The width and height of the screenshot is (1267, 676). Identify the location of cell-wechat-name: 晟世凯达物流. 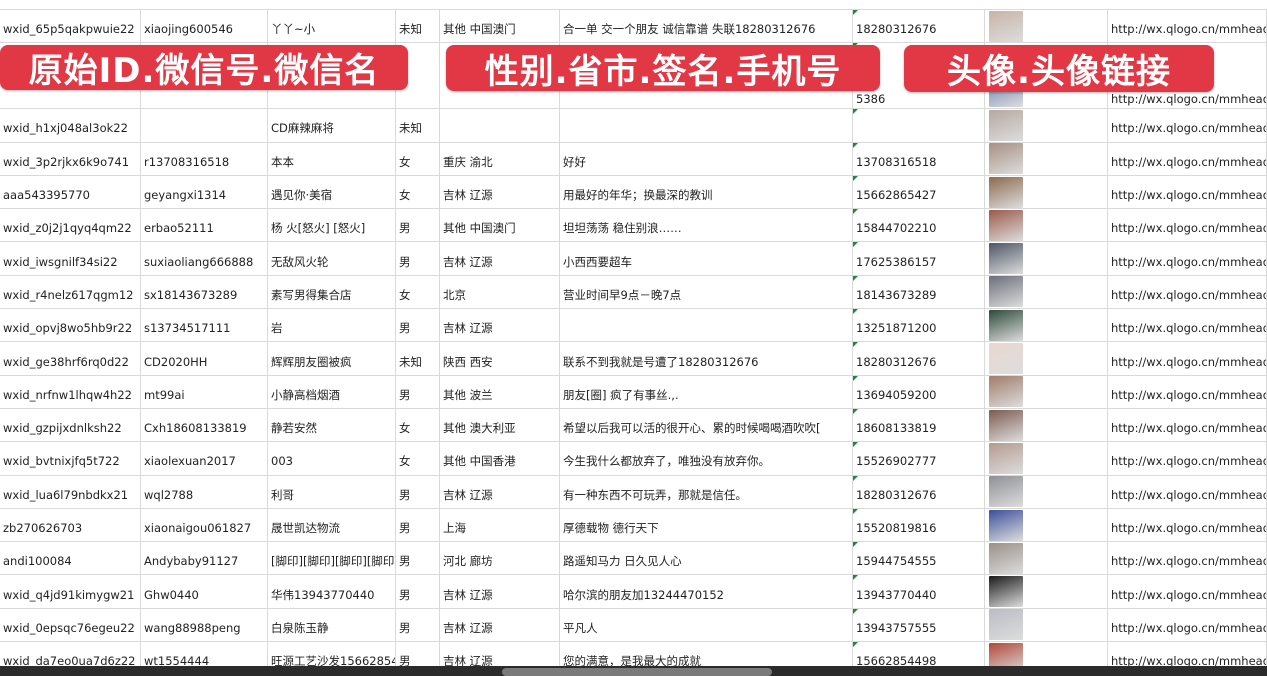
(332, 525).